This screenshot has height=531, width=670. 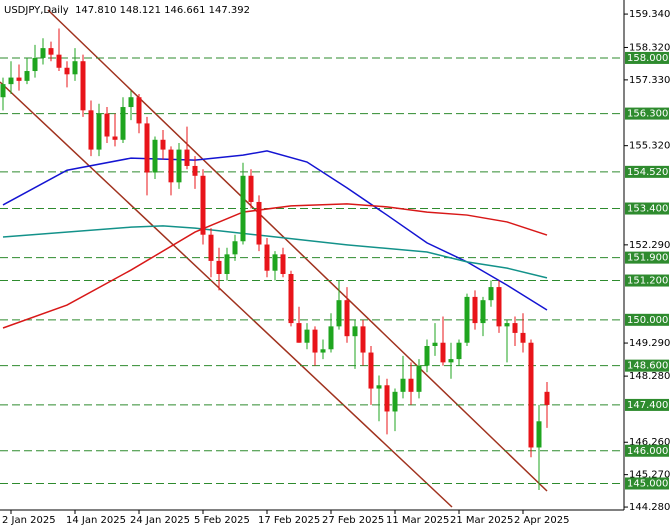 I want to click on level-label: 145.000, so click(x=647, y=483).